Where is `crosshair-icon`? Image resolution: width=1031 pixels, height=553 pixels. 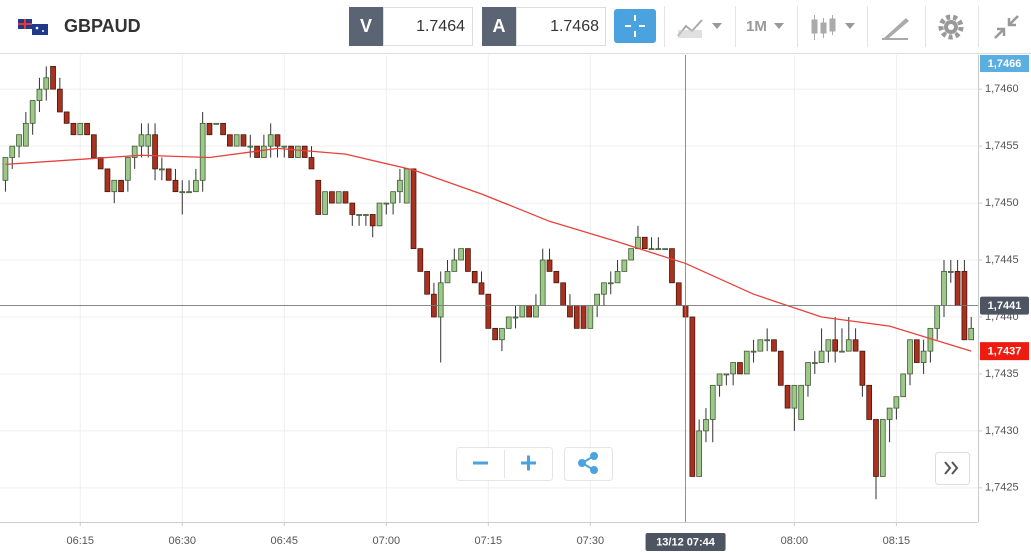
crosshair-icon is located at coordinates (635, 26).